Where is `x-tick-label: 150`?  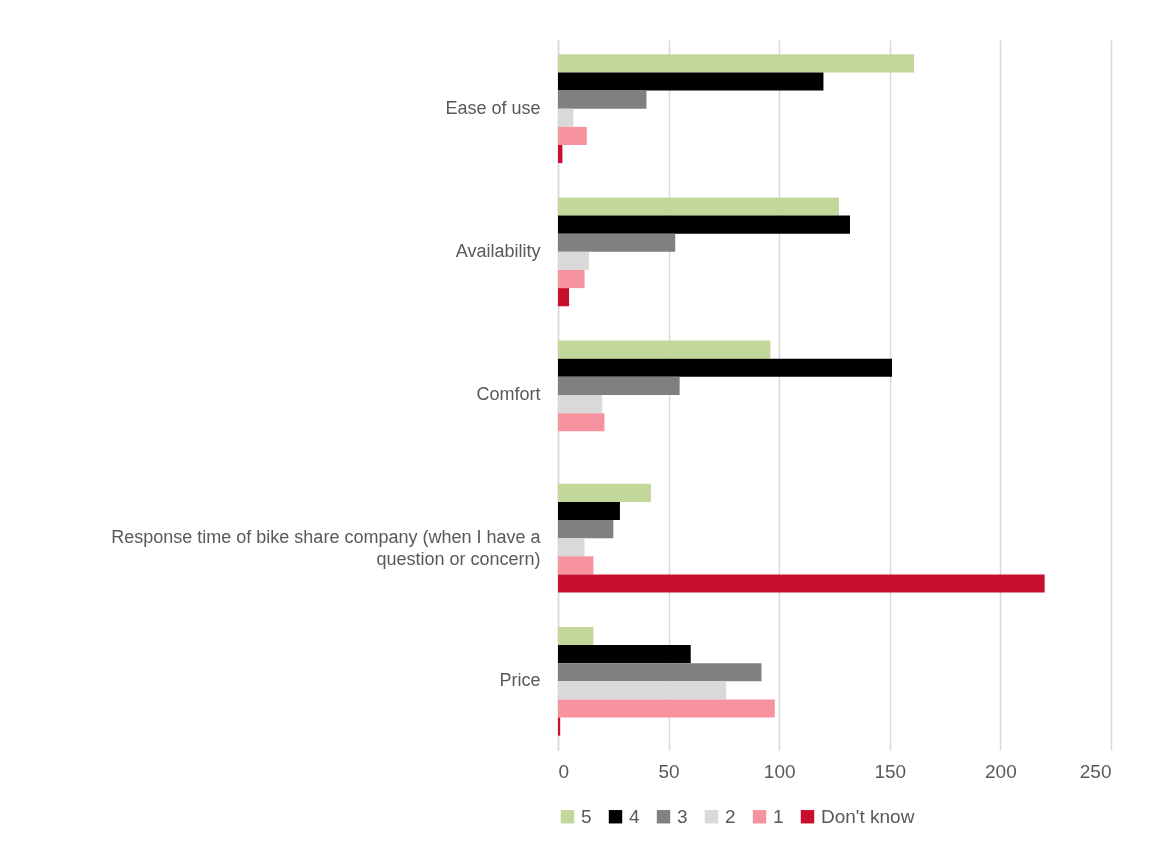 x-tick-label: 150 is located at coordinates (890, 771).